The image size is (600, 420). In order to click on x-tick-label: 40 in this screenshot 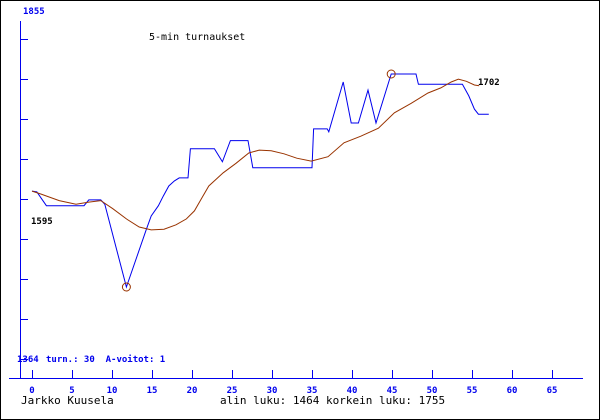, I will do `click(352, 391)`.